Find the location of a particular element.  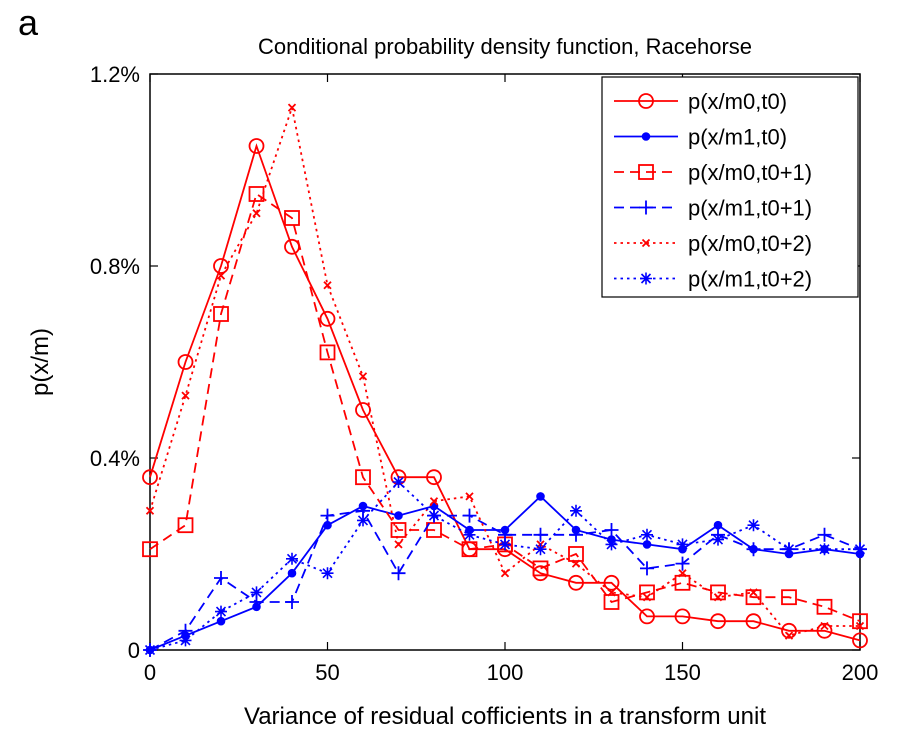

y-tick-label: 0 is located at coordinates (134, 650).